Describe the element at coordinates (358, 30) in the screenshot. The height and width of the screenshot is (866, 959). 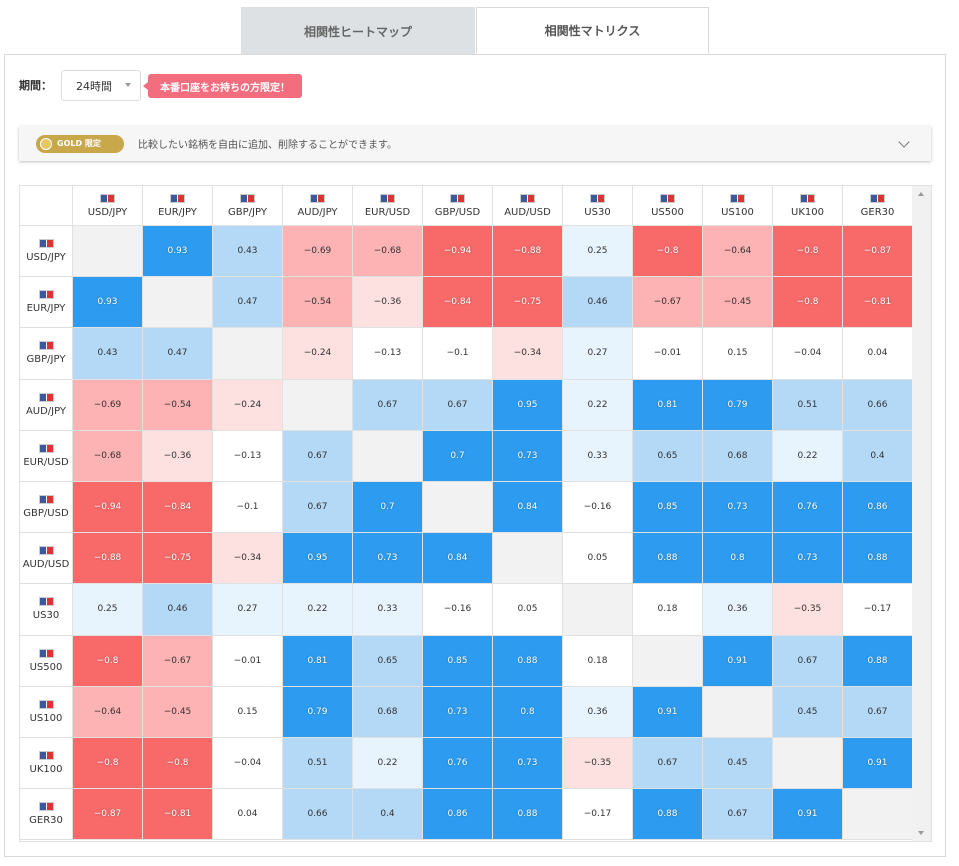
I see `tab-heatmap: 相関性ヒートマップ` at that location.